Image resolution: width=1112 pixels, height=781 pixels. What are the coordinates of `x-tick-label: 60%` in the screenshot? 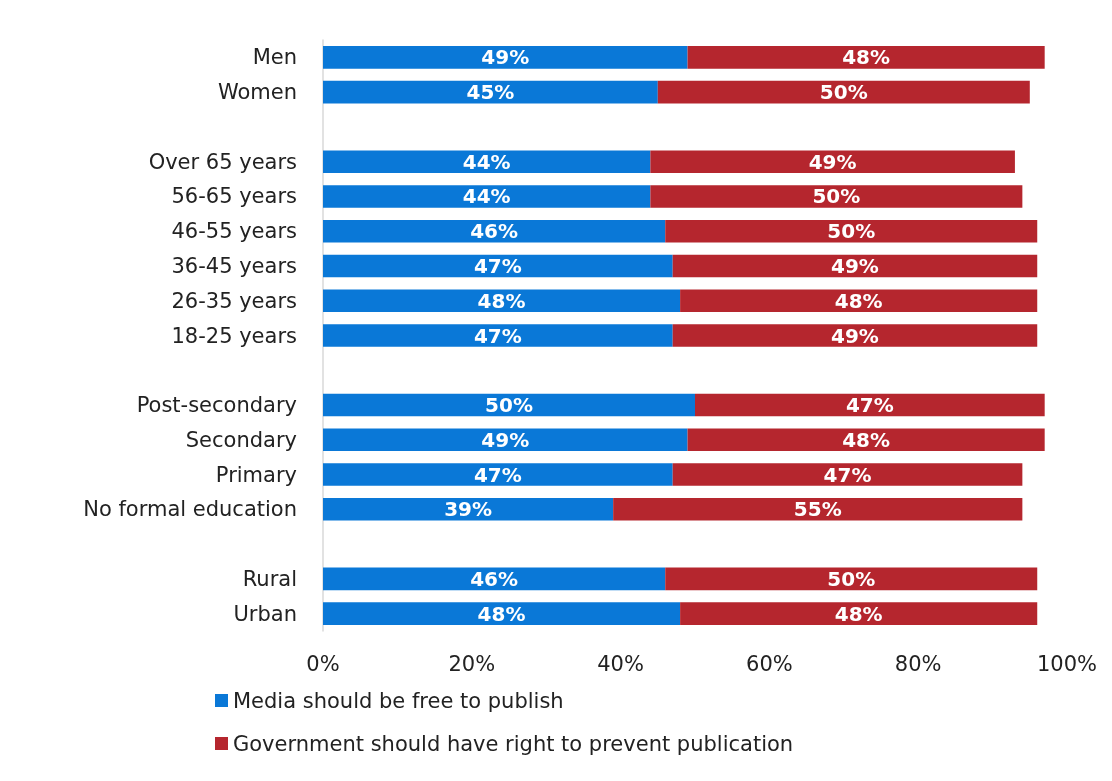 It's located at (769, 663).